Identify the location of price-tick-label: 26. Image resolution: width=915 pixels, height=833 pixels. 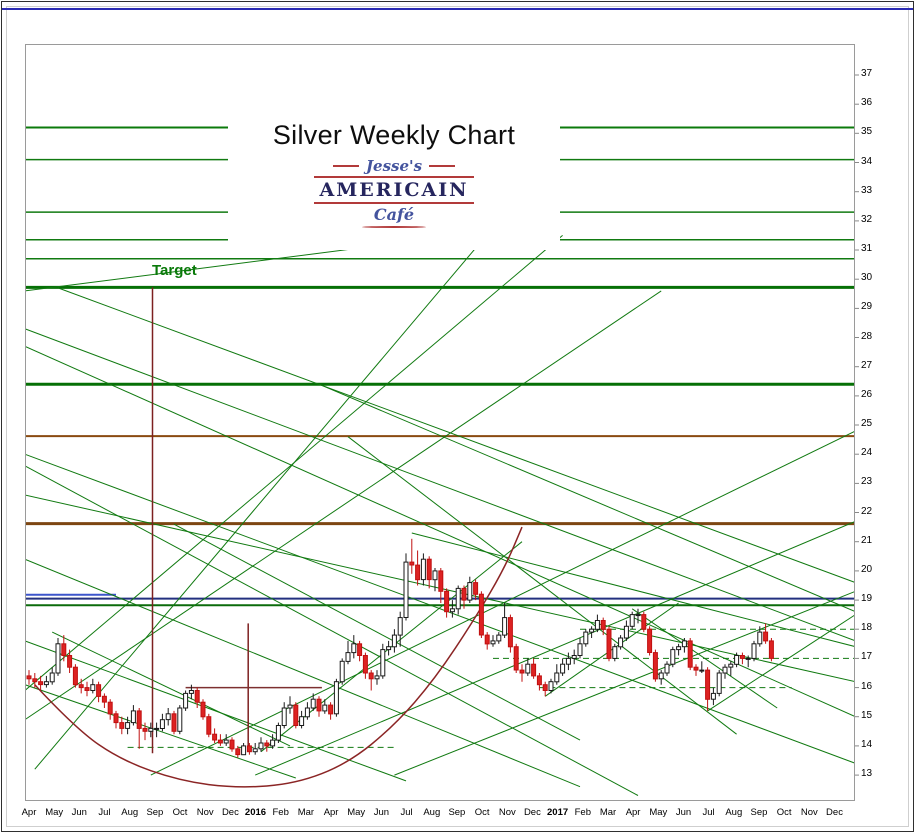
(867, 394).